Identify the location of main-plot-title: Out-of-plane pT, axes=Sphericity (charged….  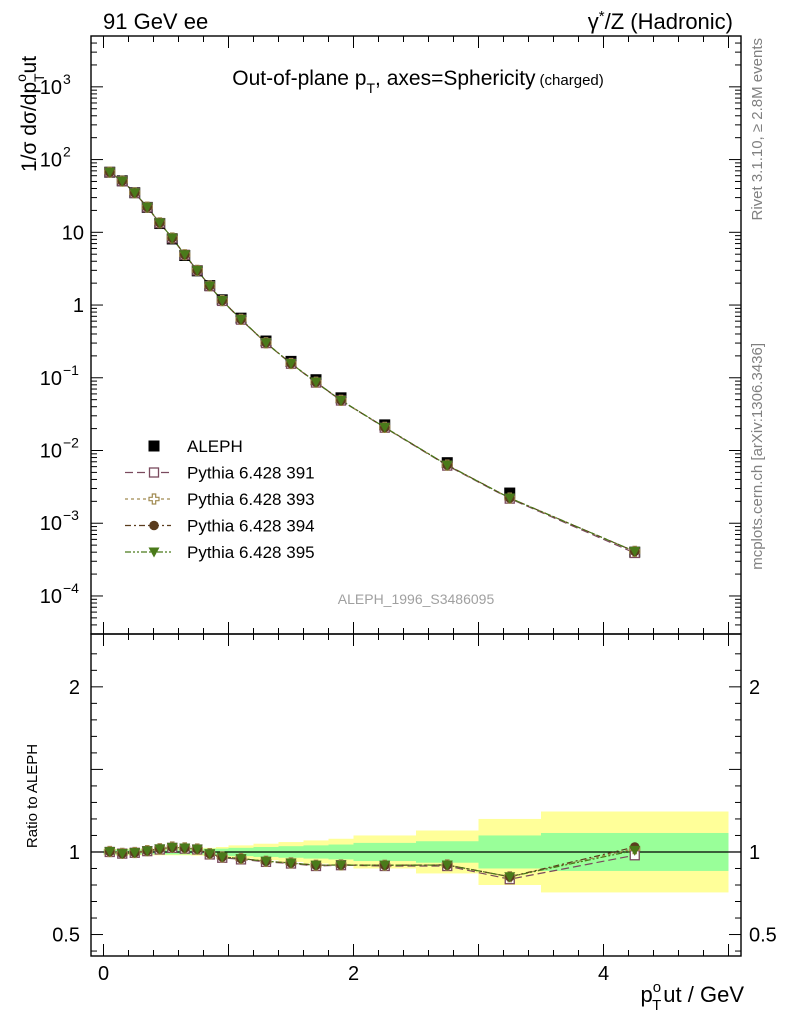
(418, 81).